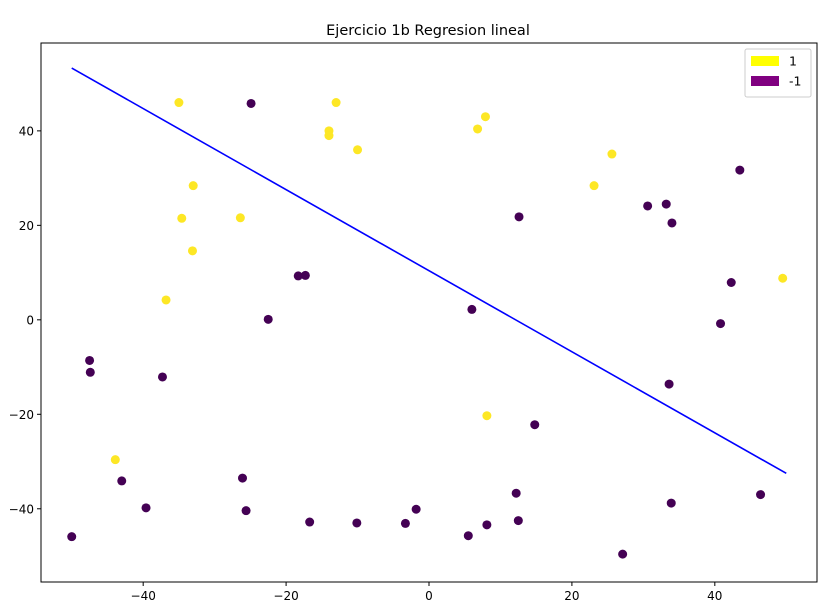 This screenshot has height=609, width=831. What do you see at coordinates (26, 131) in the screenshot?
I see `y-tick-label: 40` at bounding box center [26, 131].